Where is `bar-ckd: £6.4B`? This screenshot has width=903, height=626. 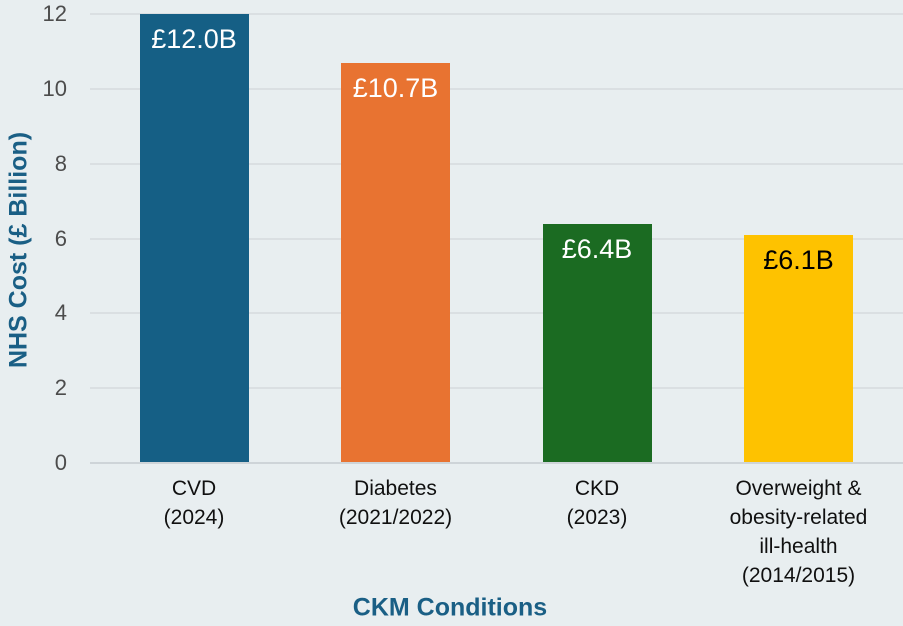 bar-ckd: £6.4B is located at coordinates (597, 343).